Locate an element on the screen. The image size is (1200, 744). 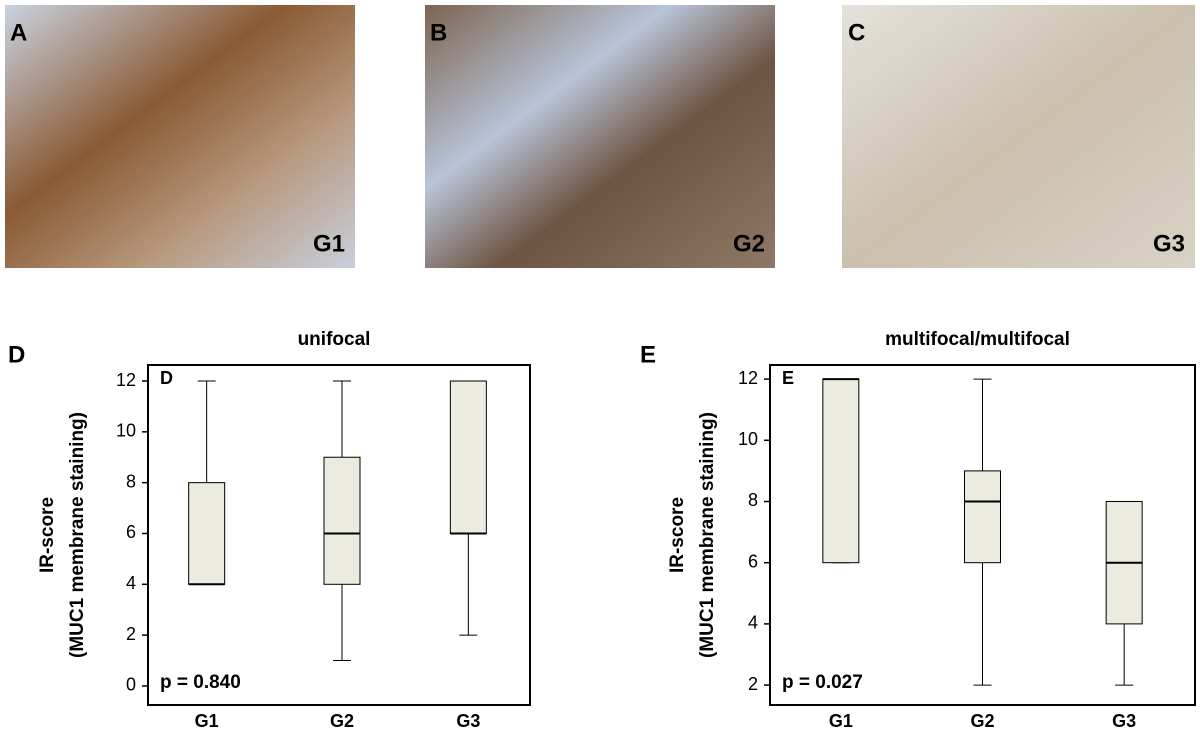
chart-title: unifocal is located at coordinates (334, 339).